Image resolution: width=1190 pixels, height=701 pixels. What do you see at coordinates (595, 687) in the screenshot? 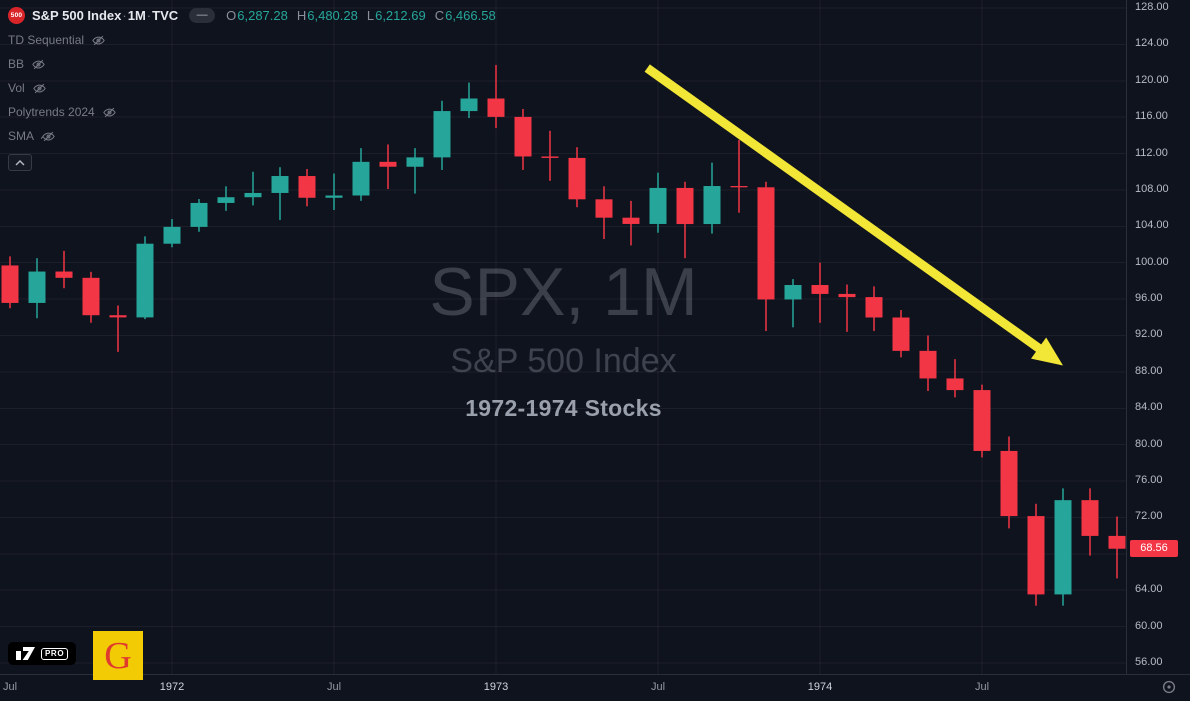
I see `time-axis: Jul 1972 Jul 1973 Jul 1974 Jul` at bounding box center [595, 687].